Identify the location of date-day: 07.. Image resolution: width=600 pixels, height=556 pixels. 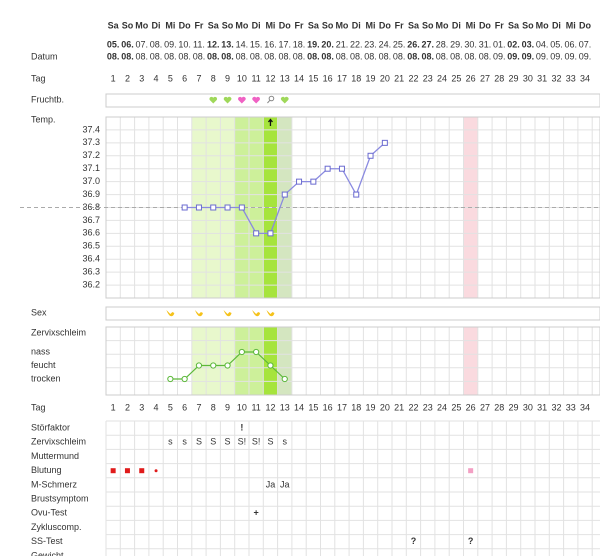
(141, 44).